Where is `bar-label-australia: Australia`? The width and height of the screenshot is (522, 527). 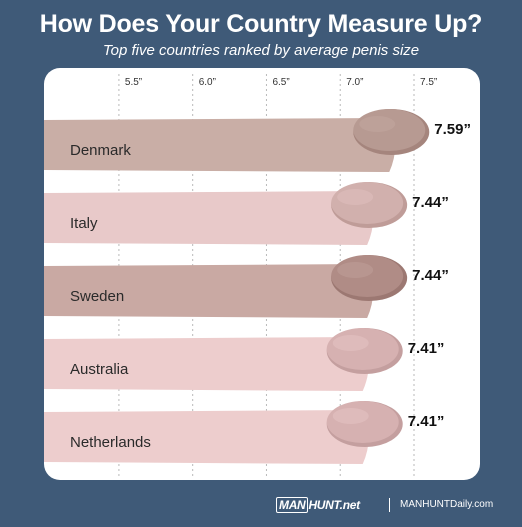 bar-label-australia: Australia is located at coordinates (99, 369).